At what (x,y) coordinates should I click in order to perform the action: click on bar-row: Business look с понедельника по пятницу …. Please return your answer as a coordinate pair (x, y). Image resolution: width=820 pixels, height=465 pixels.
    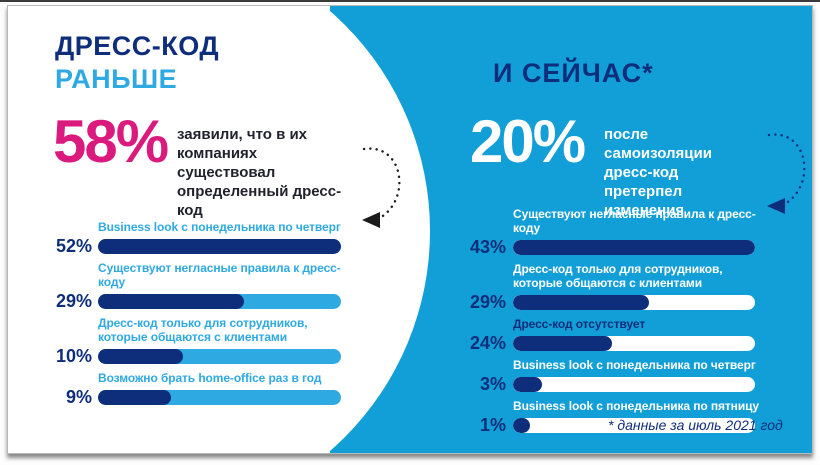
    Looking at the image, I should click on (612, 417).